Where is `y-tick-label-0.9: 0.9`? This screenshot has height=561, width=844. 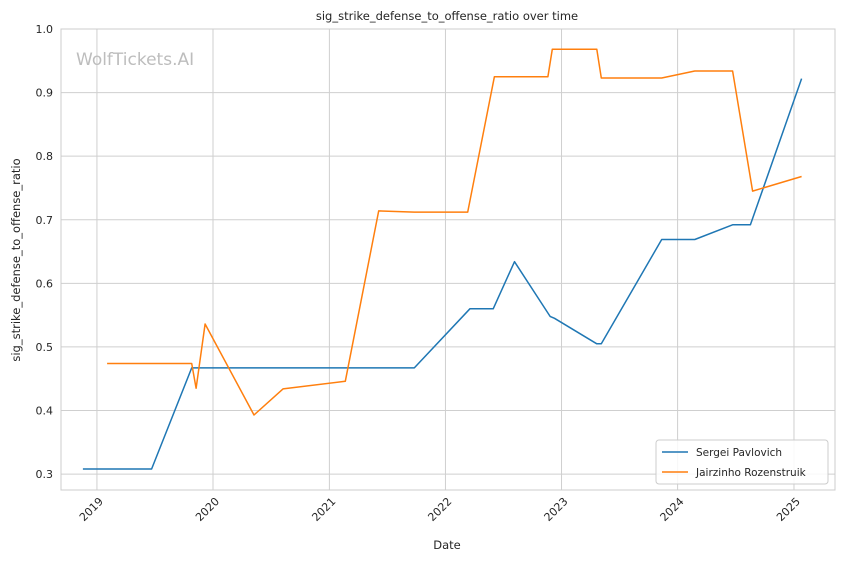
y-tick-label-0.9: 0.9 is located at coordinates (45, 93).